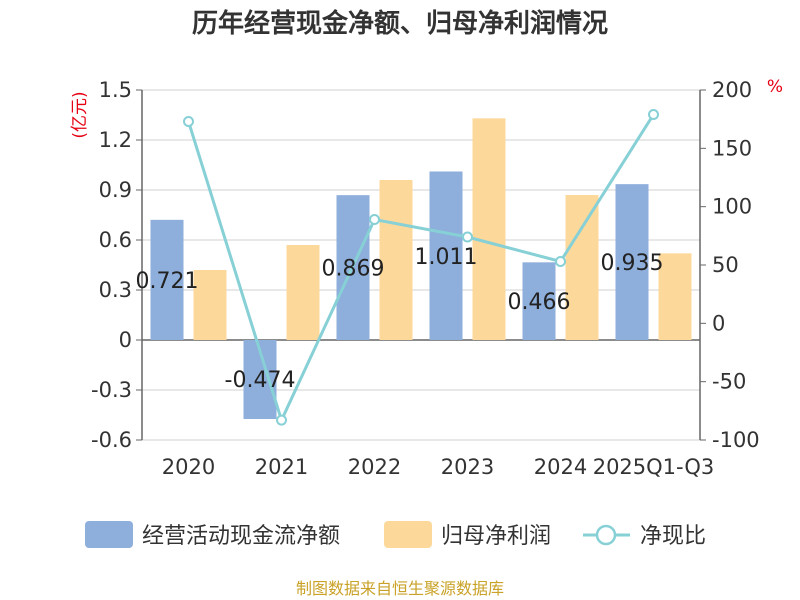 The width and height of the screenshot is (800, 600). What do you see at coordinates (606, 535) in the screenshot?
I see `legend-marker-ratio` at bounding box center [606, 535].